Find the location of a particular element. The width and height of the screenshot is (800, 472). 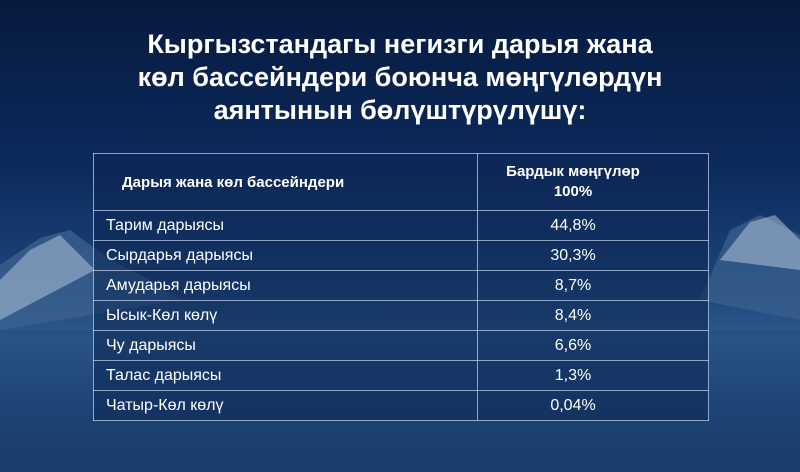

table-row: Чатыр-Көл көлү 0,04% is located at coordinates (401, 405).